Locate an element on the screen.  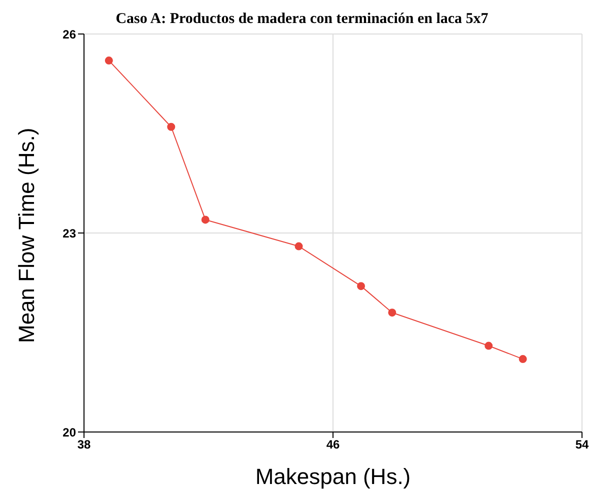
x-axis-title: Makespan (Hs.) is located at coordinates (333, 476).